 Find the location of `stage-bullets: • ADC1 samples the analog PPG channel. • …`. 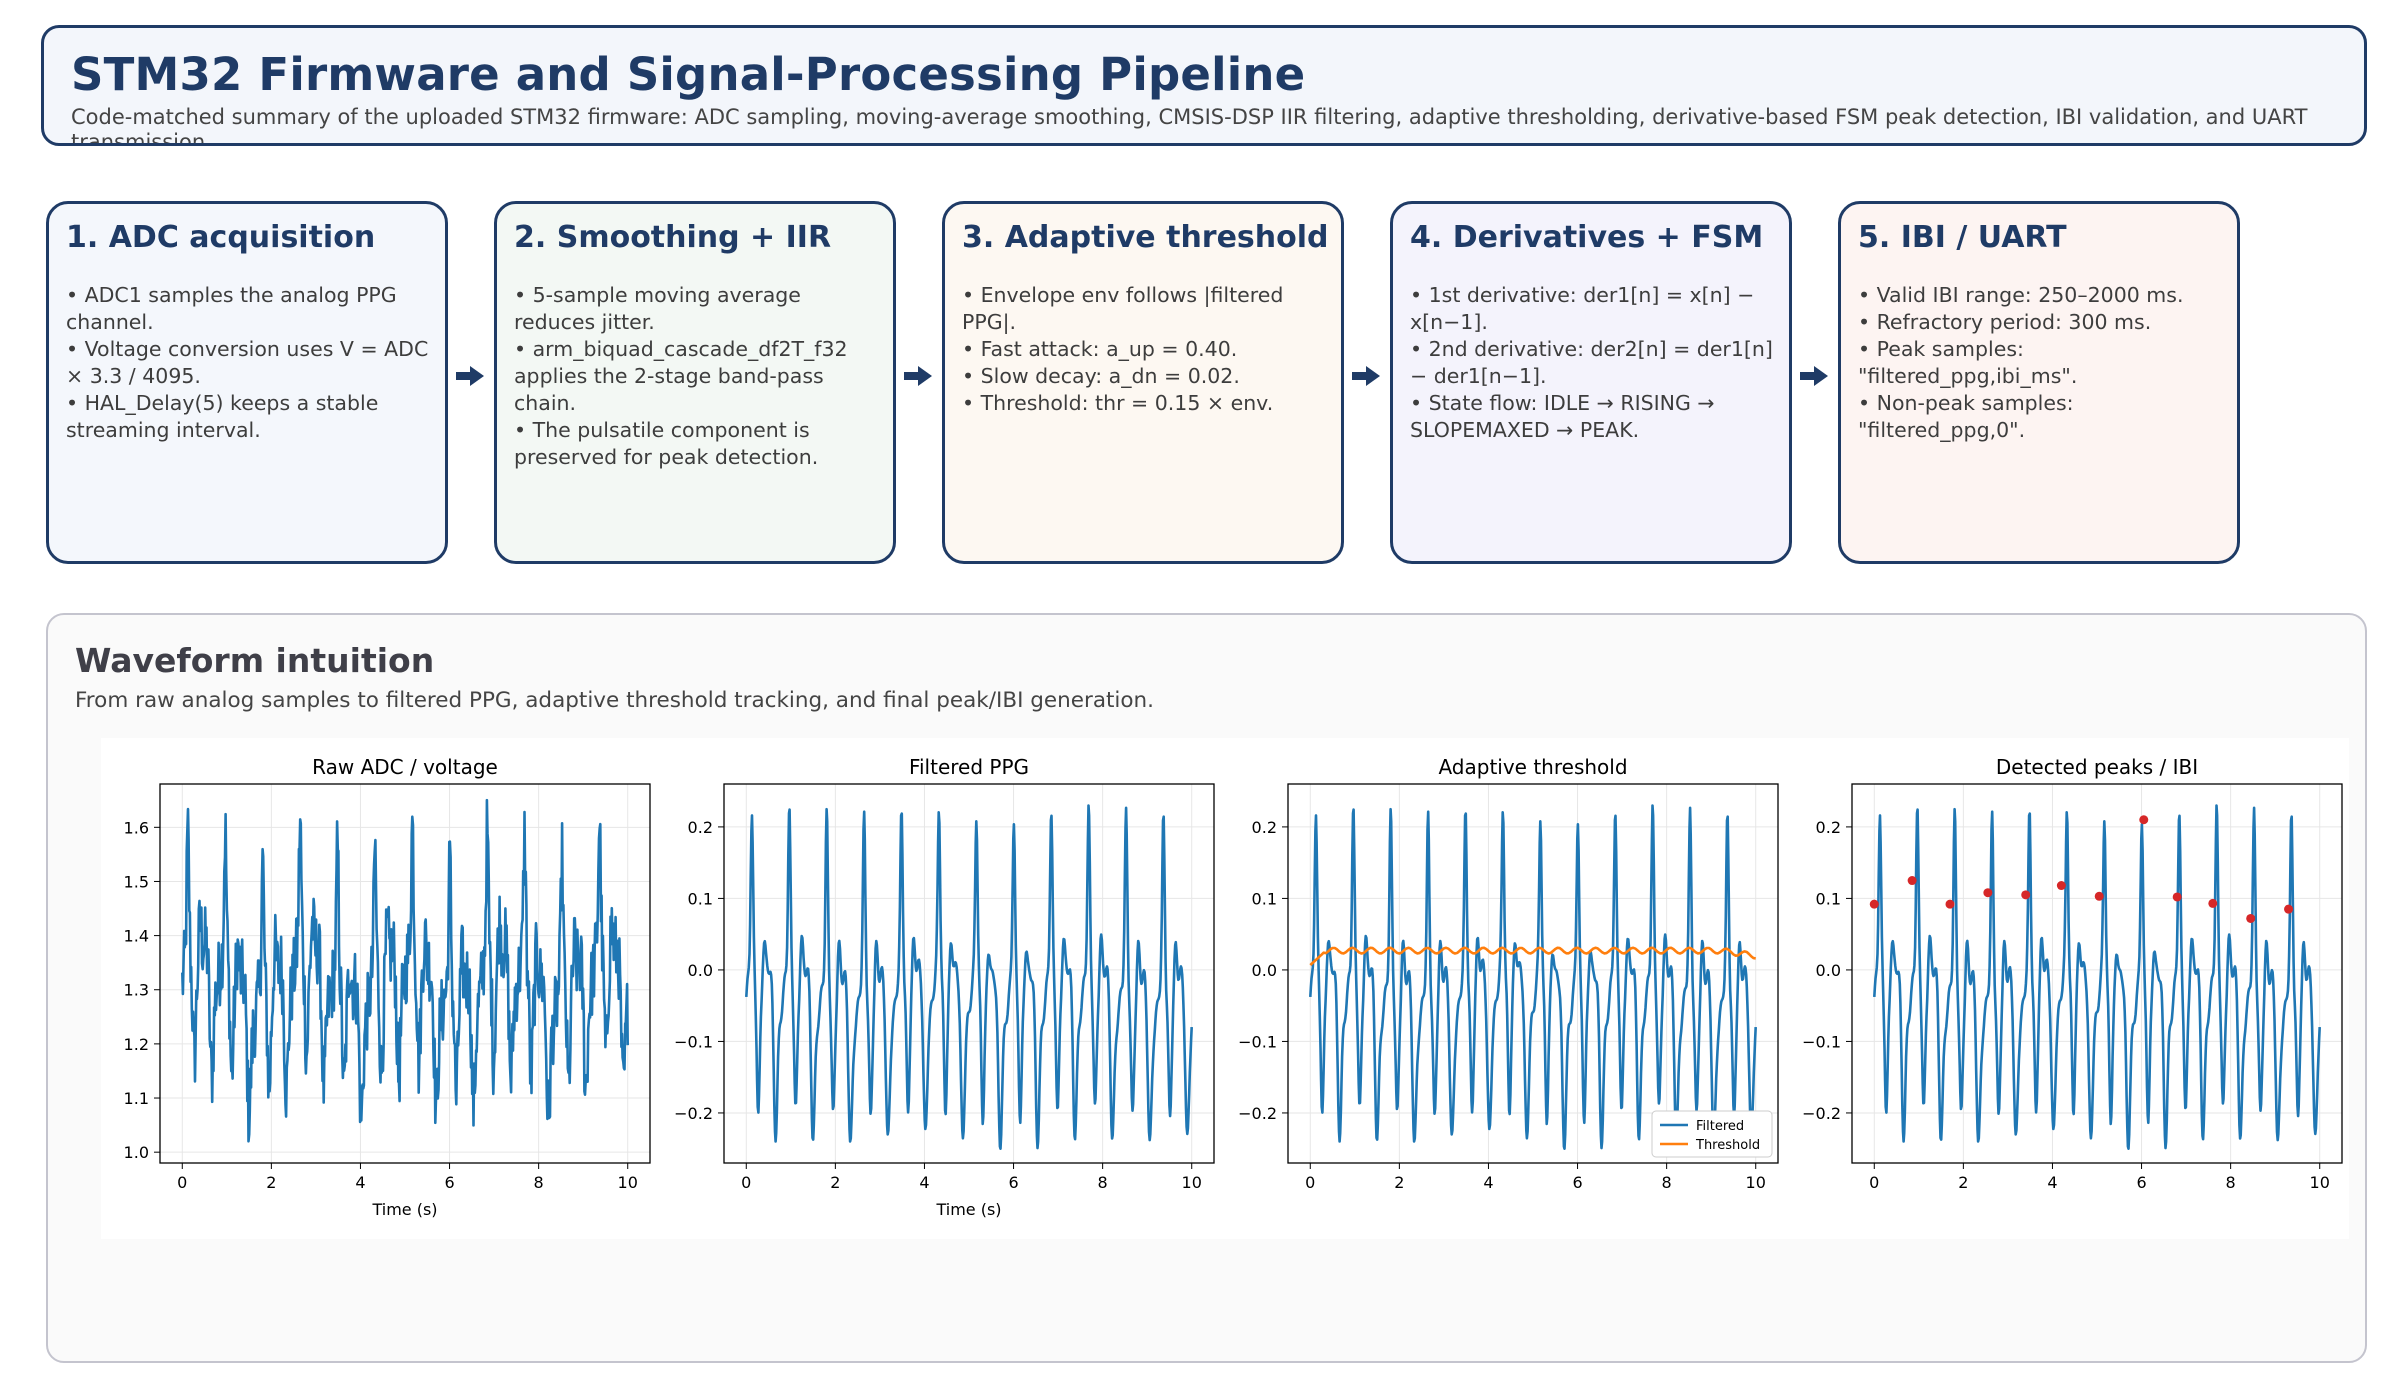

stage-bullets: • ADC1 samples the analog PPG channel. • … is located at coordinates (251, 363).